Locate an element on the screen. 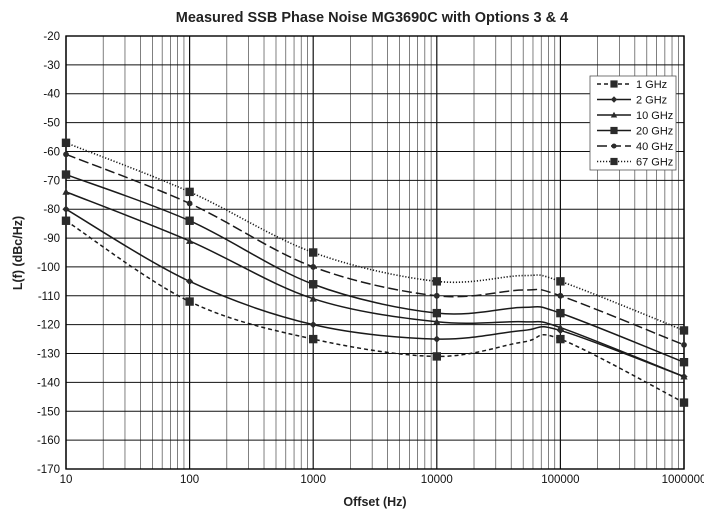 The height and width of the screenshot is (513, 704). legend: 1 GHz 2 GHz 10 GHz 20 GHz 40 GHz 67 GHz is located at coordinates (633, 123).